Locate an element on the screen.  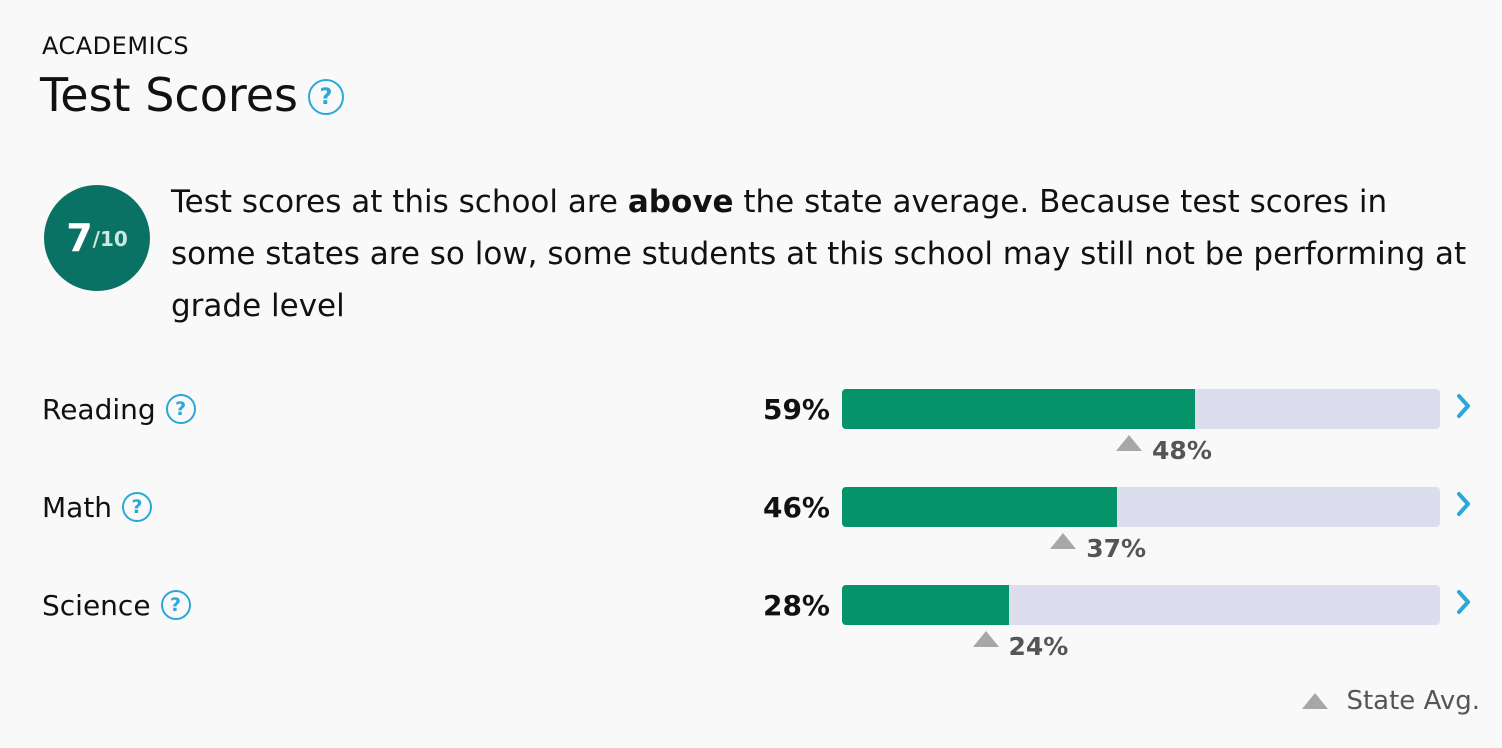
rating-badge: 7 /10 is located at coordinates (97, 238).